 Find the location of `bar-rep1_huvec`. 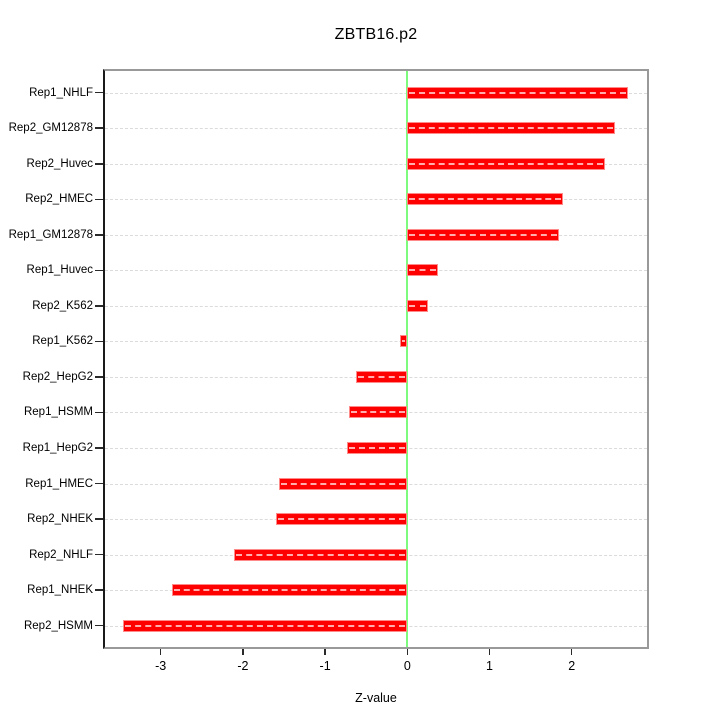

bar-rep1_huvec is located at coordinates (422, 270).